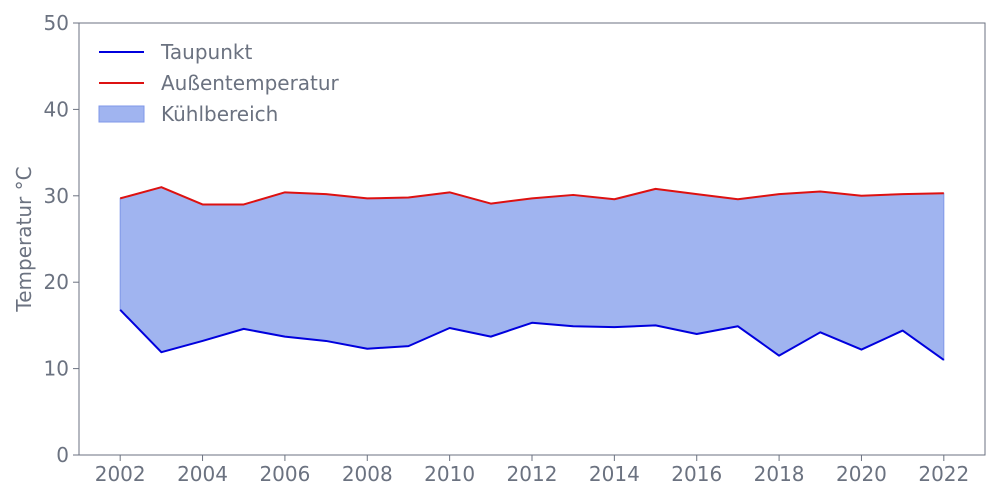 Image resolution: width=1000 pixels, height=500 pixels. I want to click on y-axis-title: Temperatur °C, so click(24, 239).